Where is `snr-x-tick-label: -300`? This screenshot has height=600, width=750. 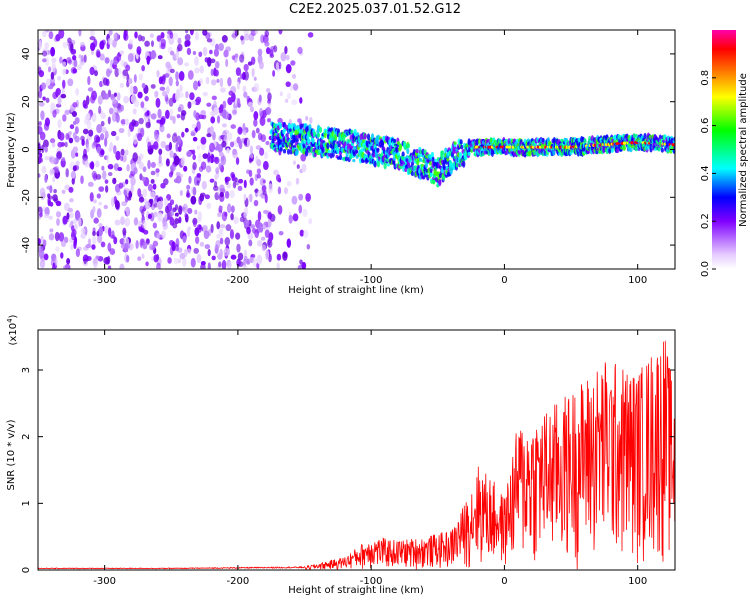 snr-x-tick-label: -300 is located at coordinates (104, 581).